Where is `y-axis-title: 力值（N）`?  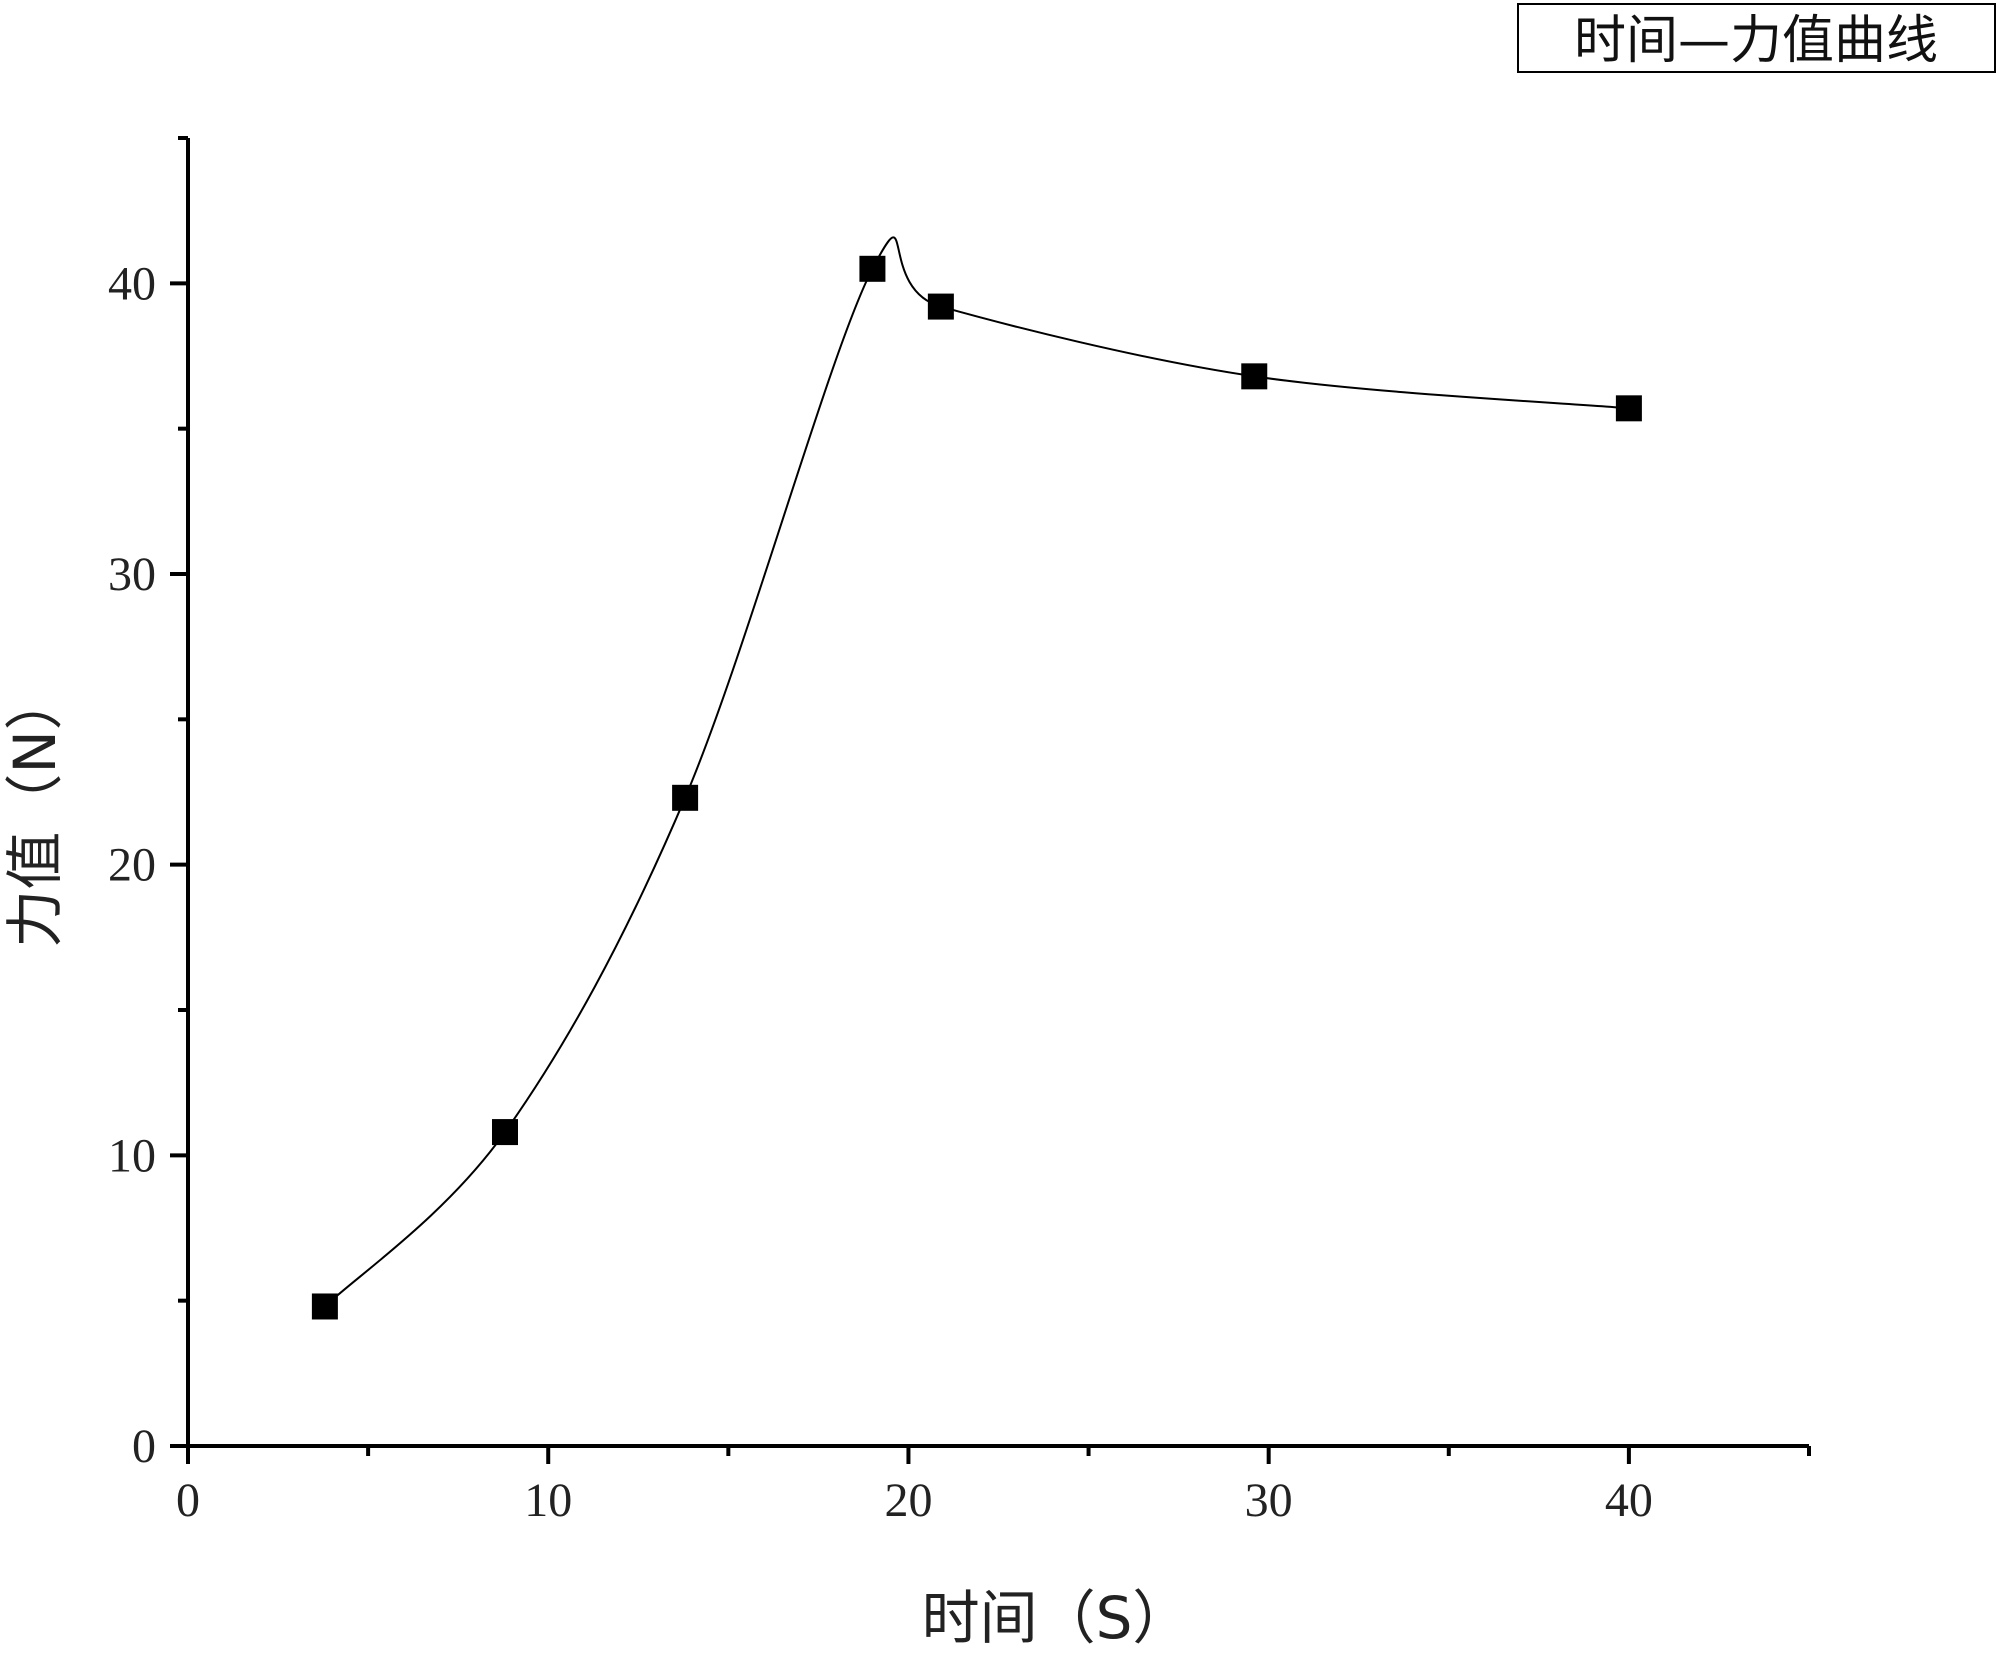
y-axis-title: 力值（N） is located at coordinates (35, 809).